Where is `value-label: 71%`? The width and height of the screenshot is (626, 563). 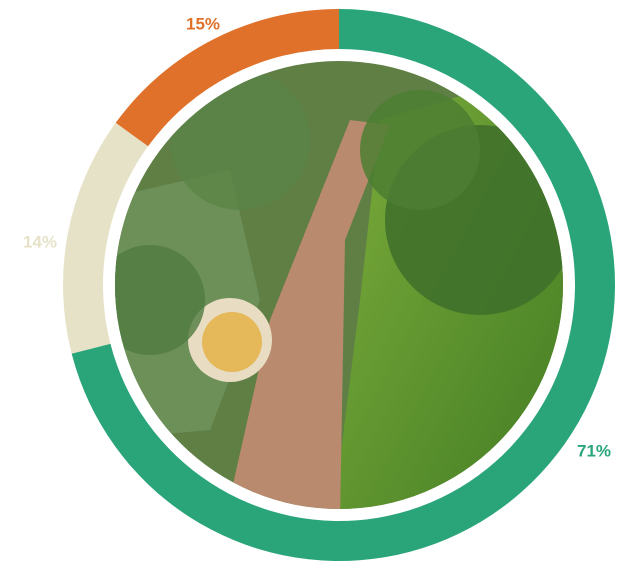 value-label: 71% is located at coordinates (594, 450).